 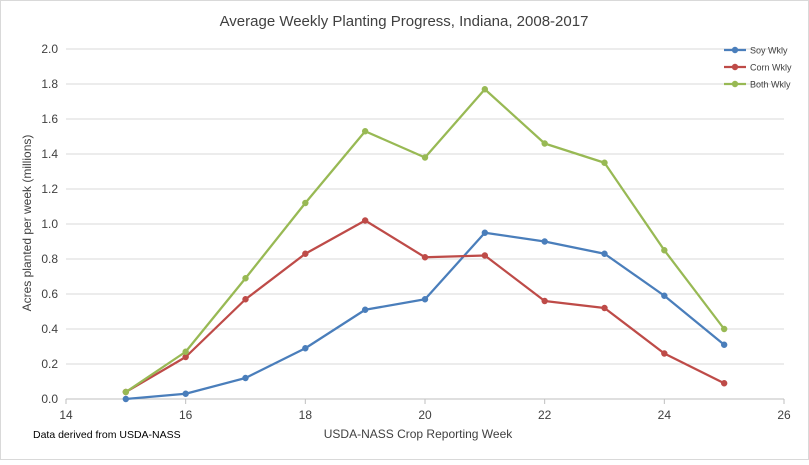 I want to click on y-tick-label: 0.8, so click(x=49, y=259).